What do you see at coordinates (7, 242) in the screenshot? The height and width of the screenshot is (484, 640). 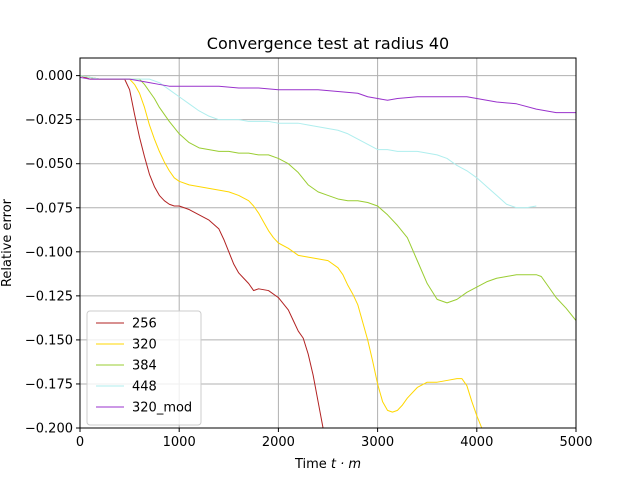 I see `y-axis-label: Relative error` at bounding box center [7, 242].